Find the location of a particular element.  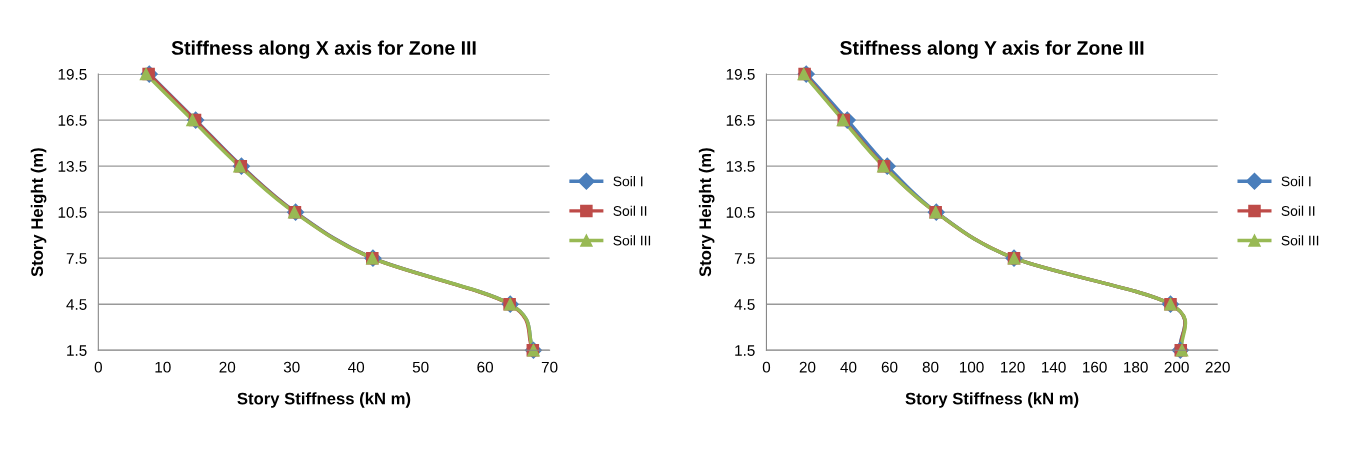

x-tick-label: 180 is located at coordinates (1136, 367).